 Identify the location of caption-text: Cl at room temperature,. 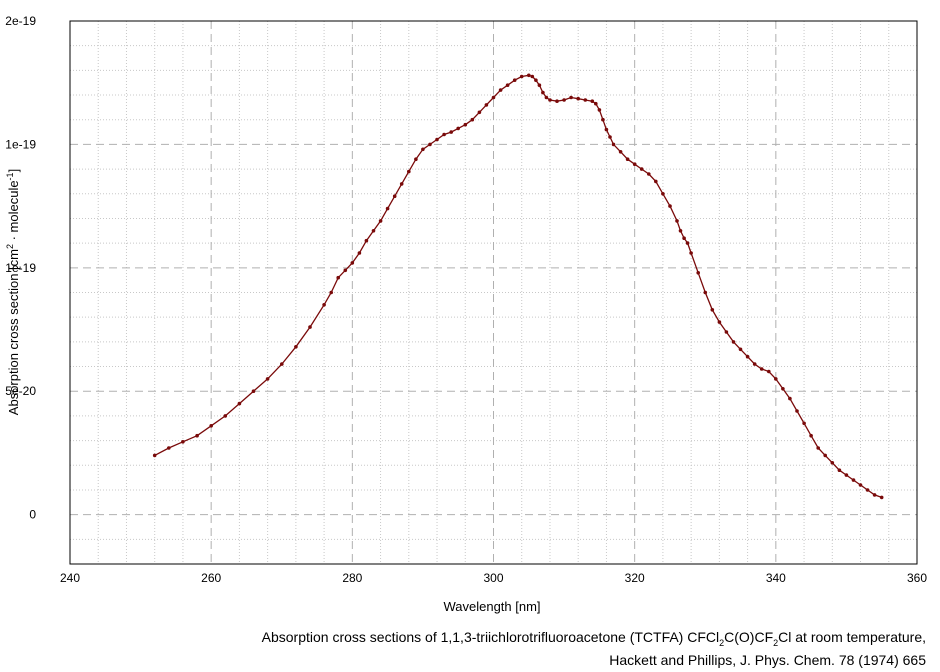
(852, 637).